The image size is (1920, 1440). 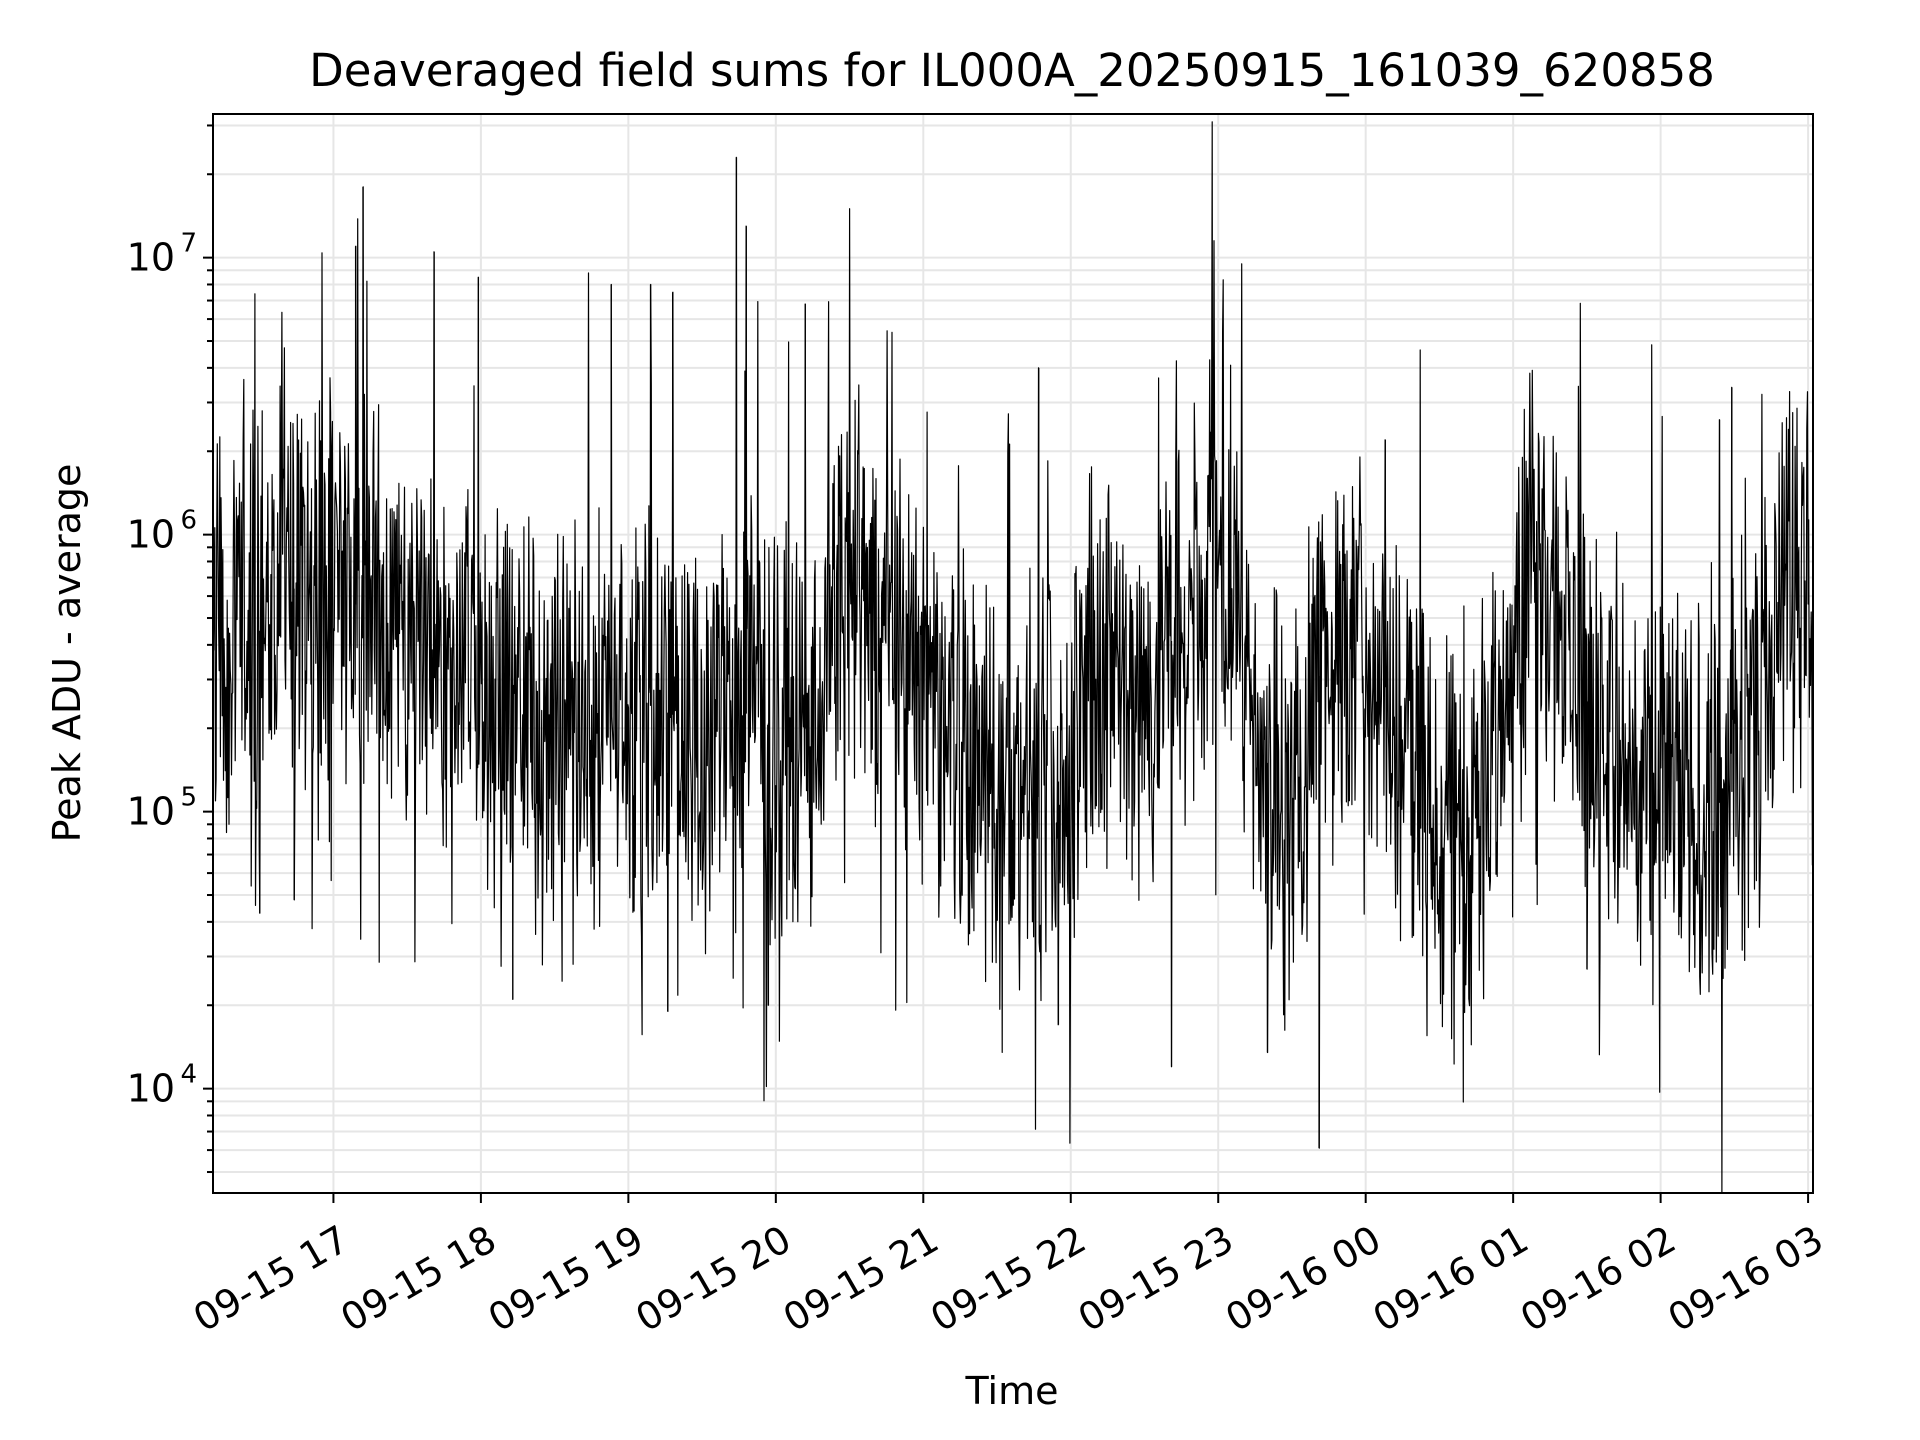 I want to click on y-tick-exponent: 6, so click(x=188, y=521).